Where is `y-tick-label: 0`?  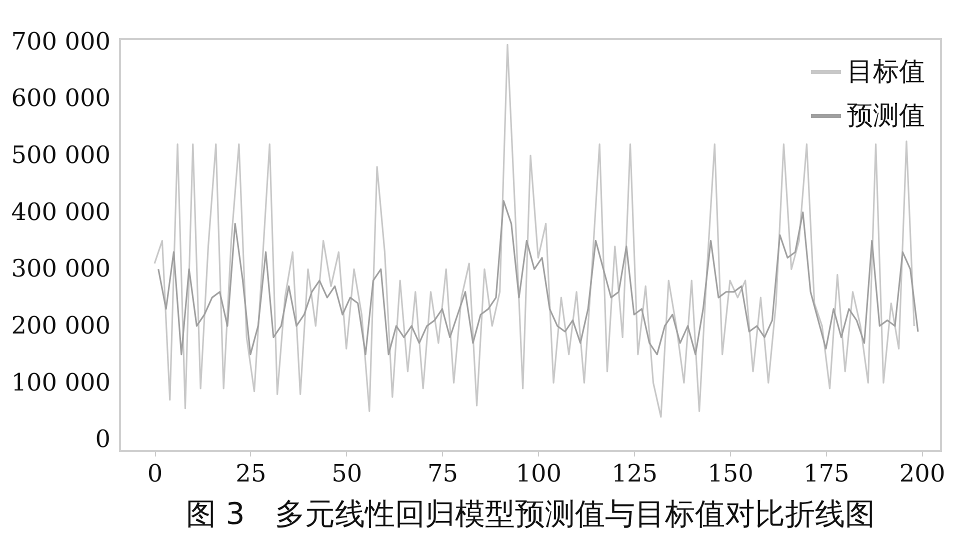
y-tick-label: 0 is located at coordinates (102, 439).